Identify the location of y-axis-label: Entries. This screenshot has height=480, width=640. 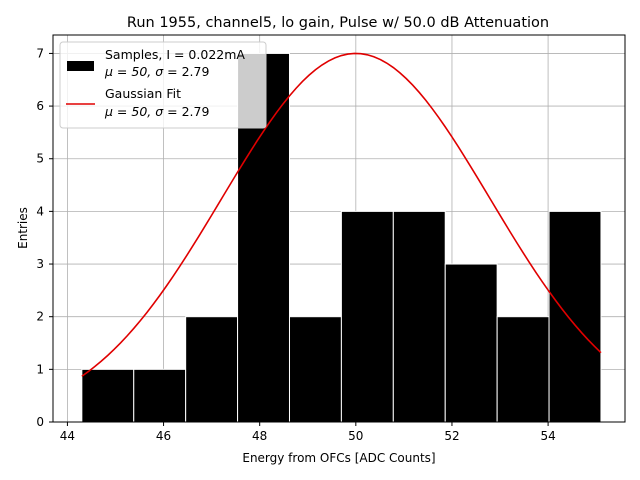
(23, 228).